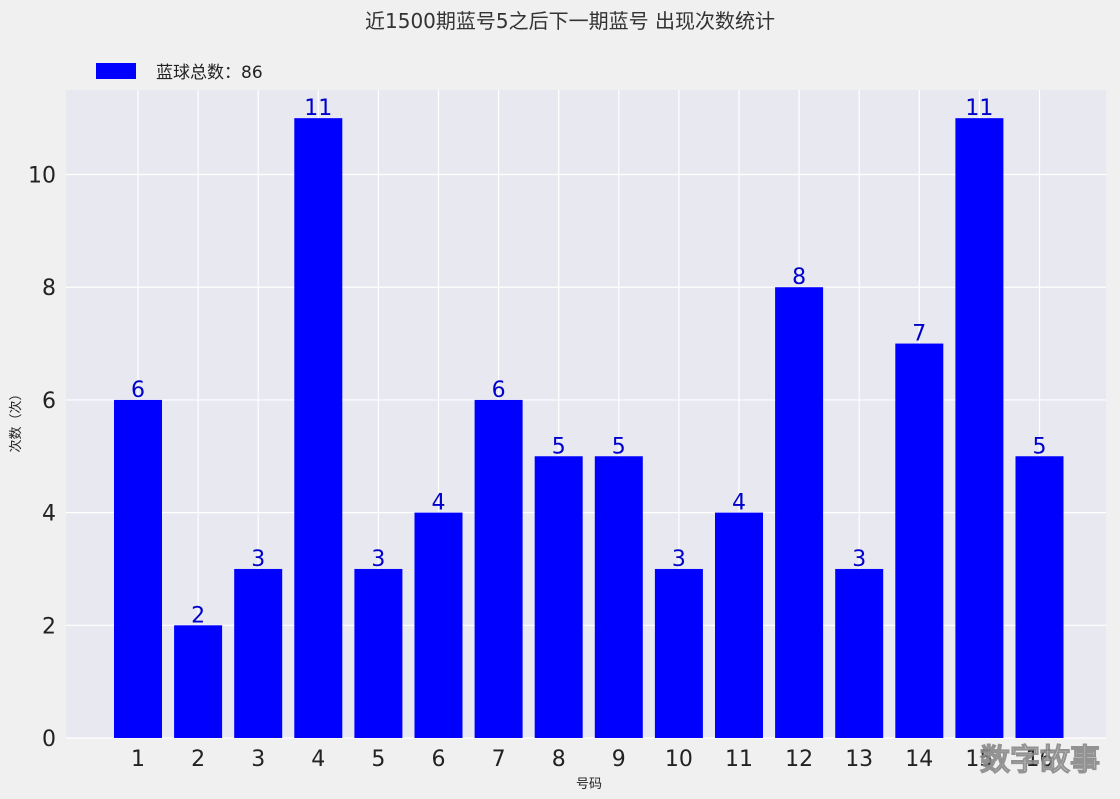  I want to click on x-tick-label: 4, so click(318, 759).